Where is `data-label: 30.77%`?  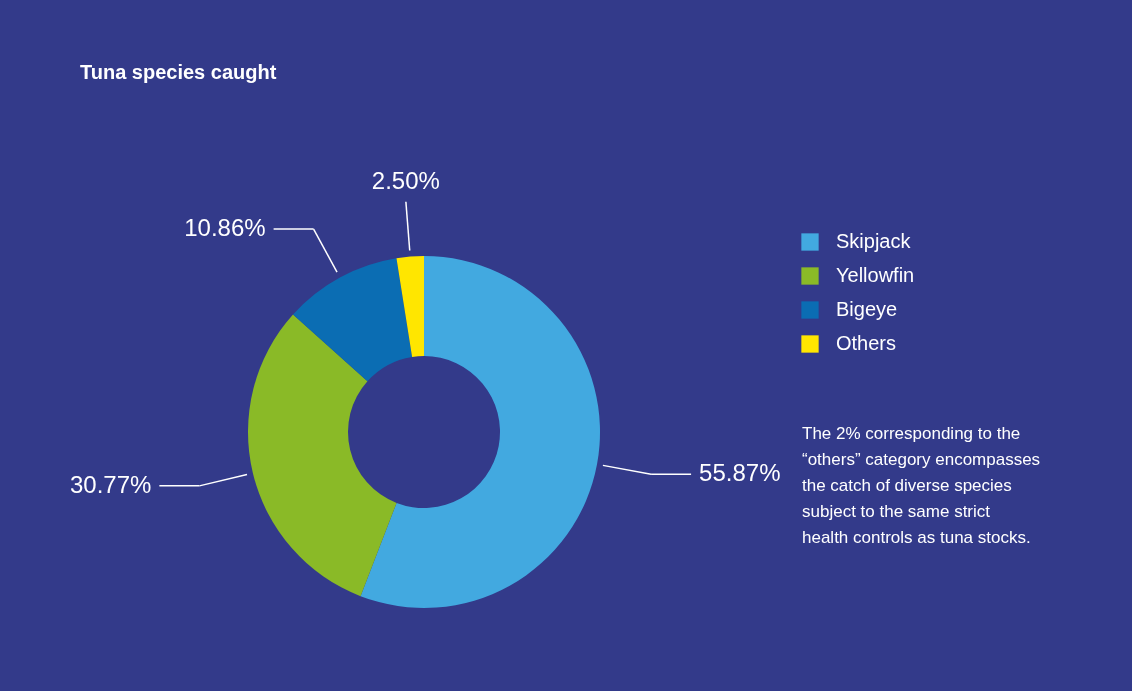
data-label: 30.77% is located at coordinates (110, 484).